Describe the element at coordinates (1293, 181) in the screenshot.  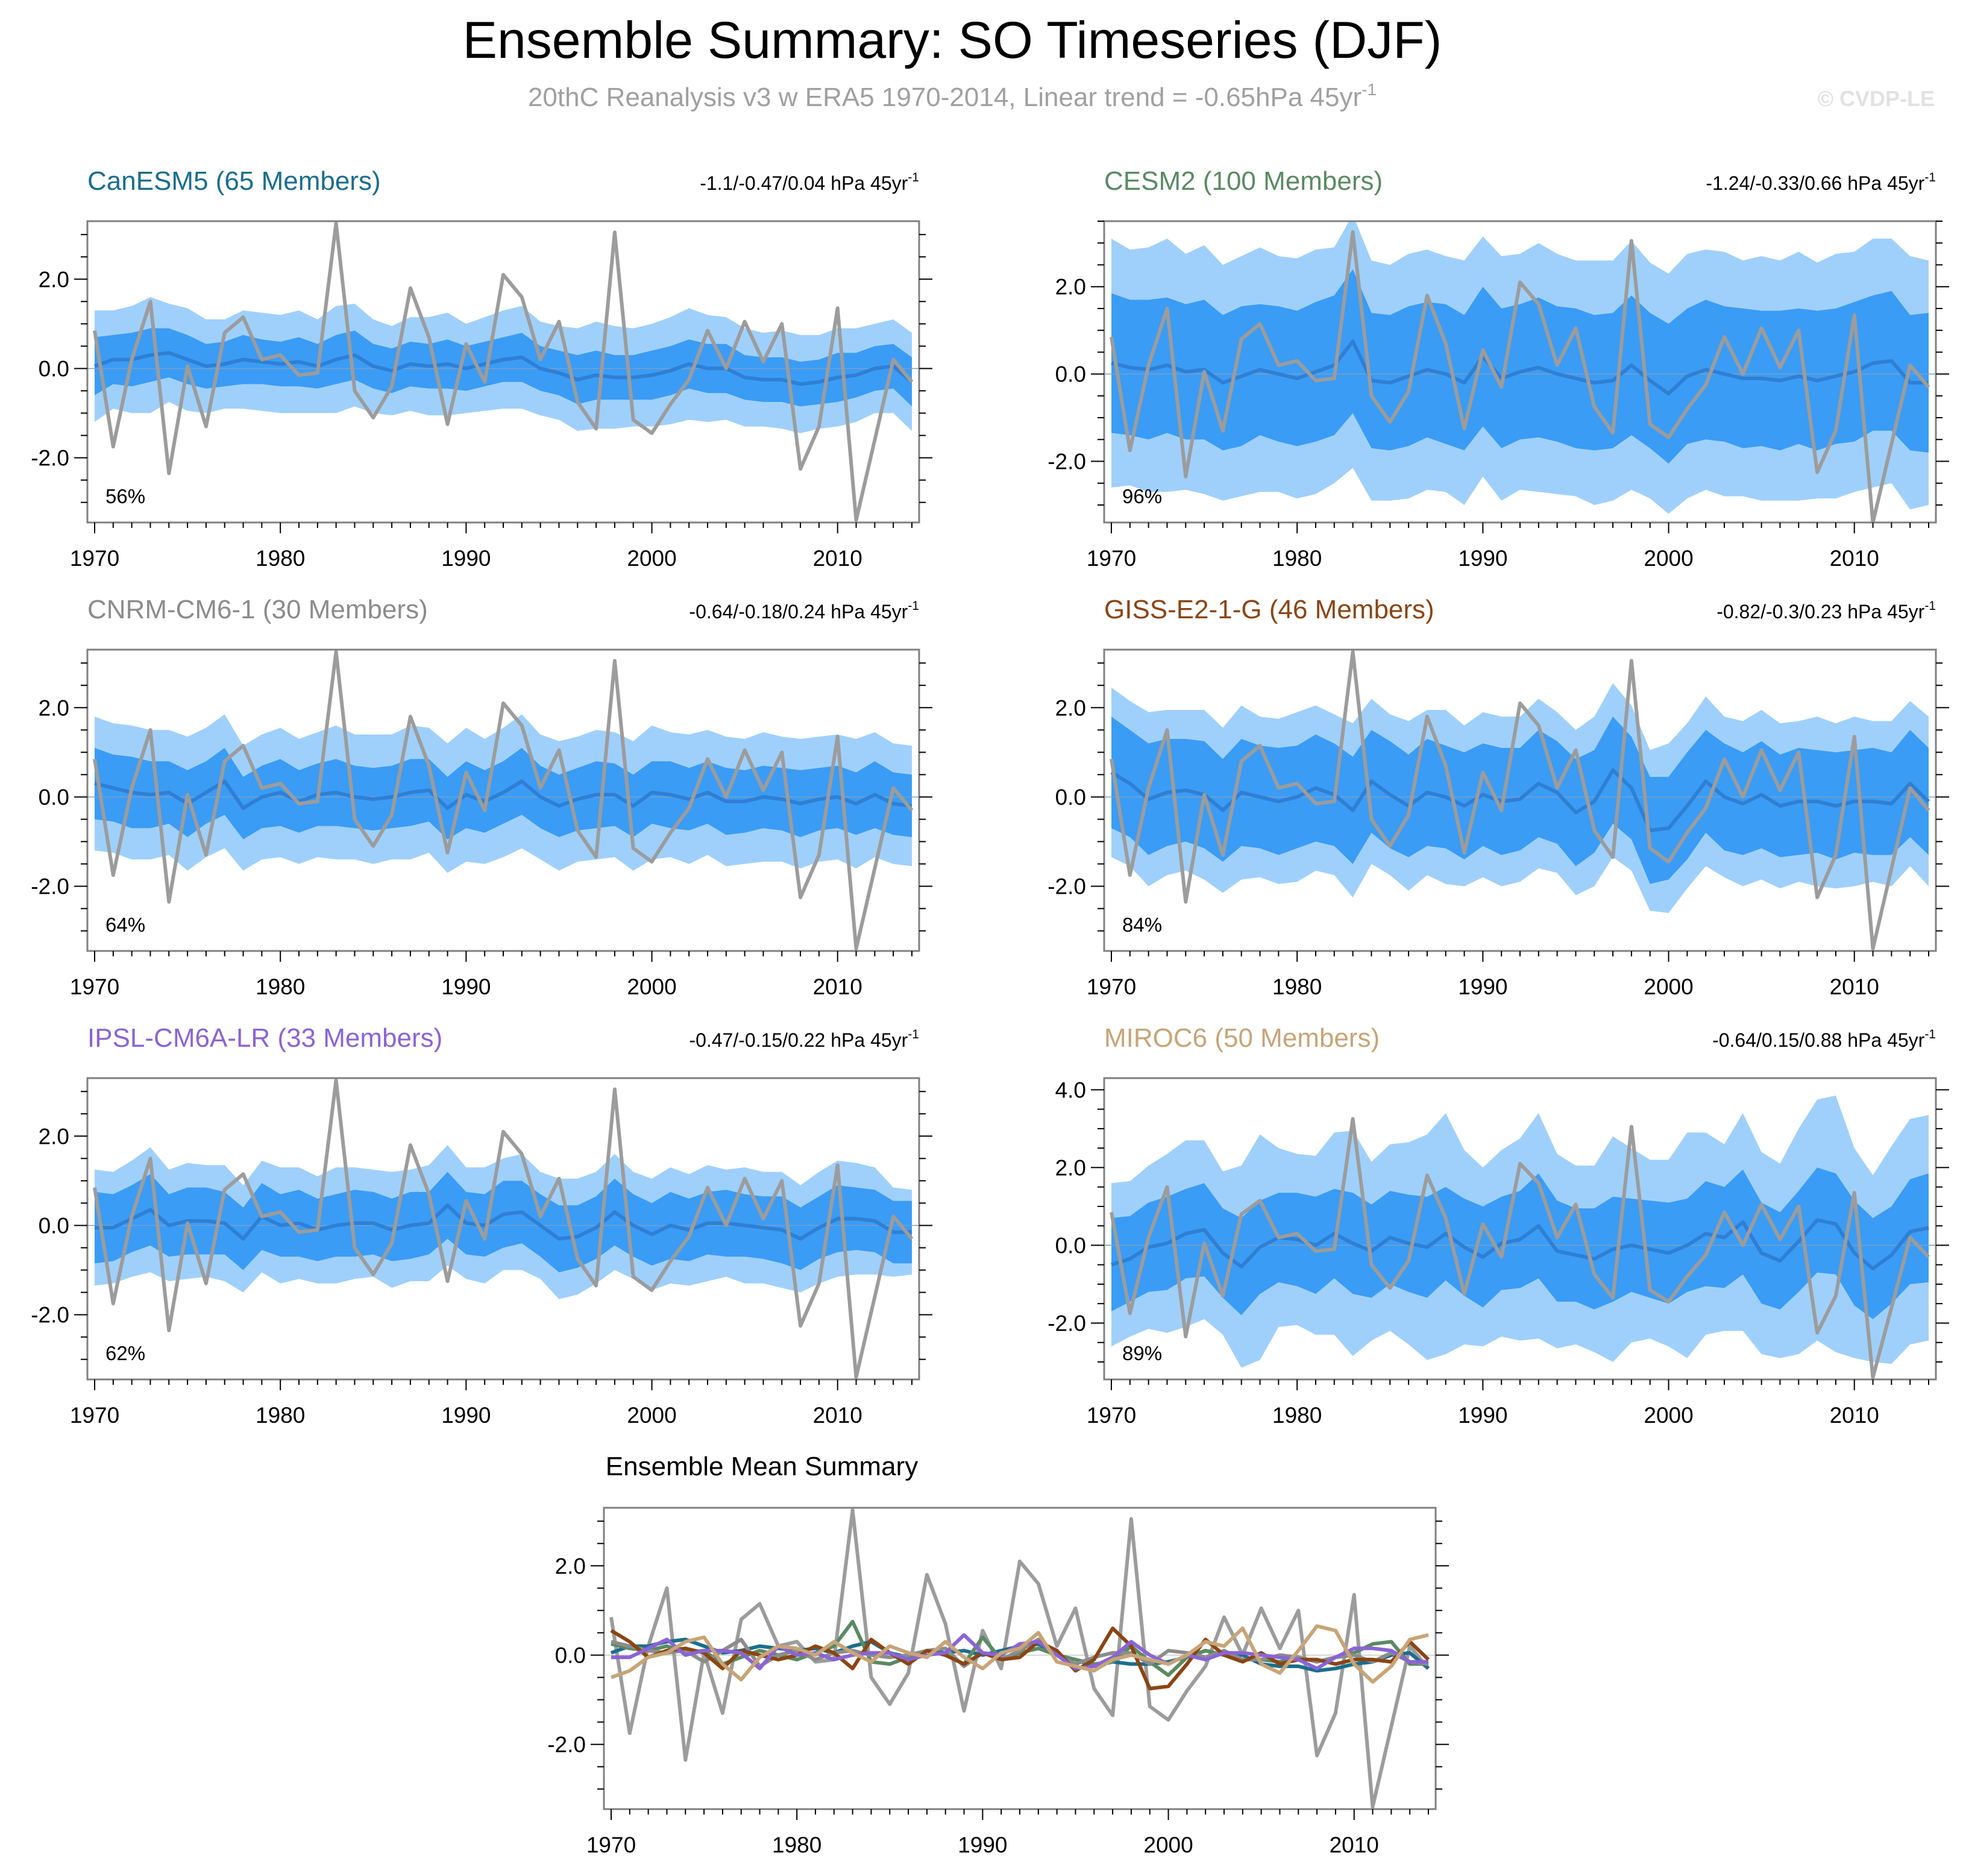
I see `panel-member-count: (100 Members)` at that location.